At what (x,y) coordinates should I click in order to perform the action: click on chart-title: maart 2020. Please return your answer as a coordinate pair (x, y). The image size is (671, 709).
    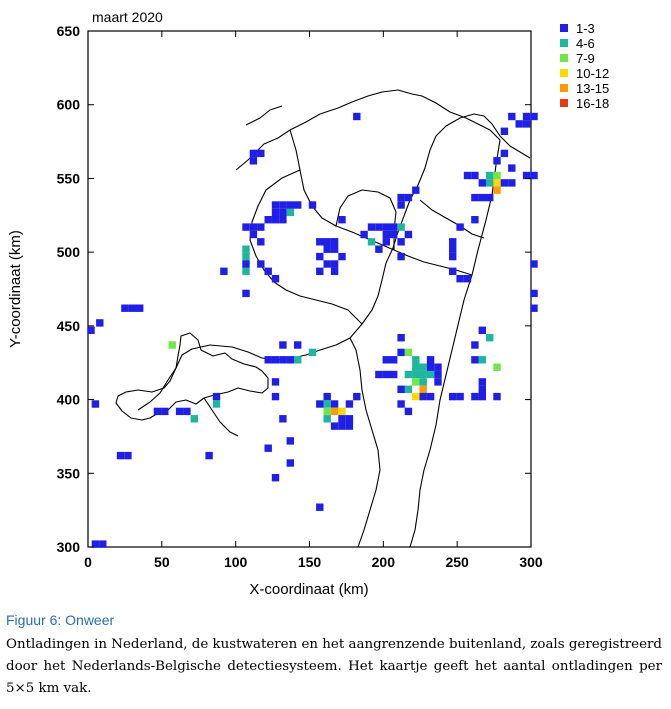
    Looking at the image, I should click on (127, 17).